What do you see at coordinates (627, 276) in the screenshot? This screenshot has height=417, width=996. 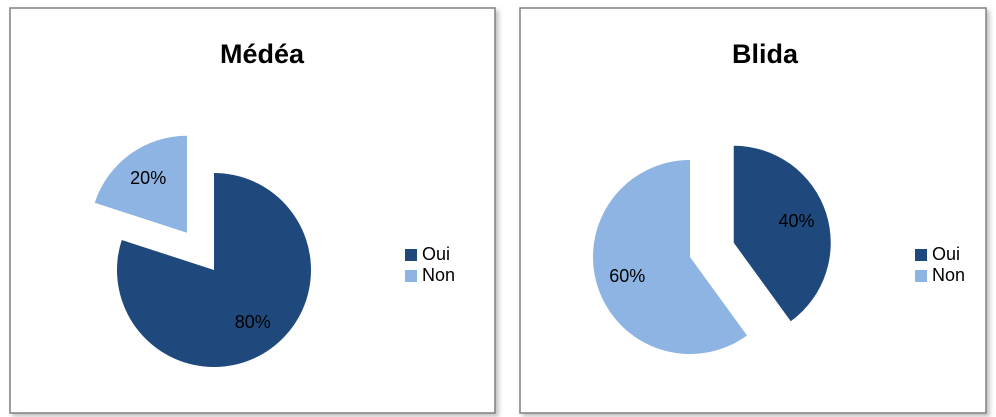 I see `data-label: 60%` at bounding box center [627, 276].